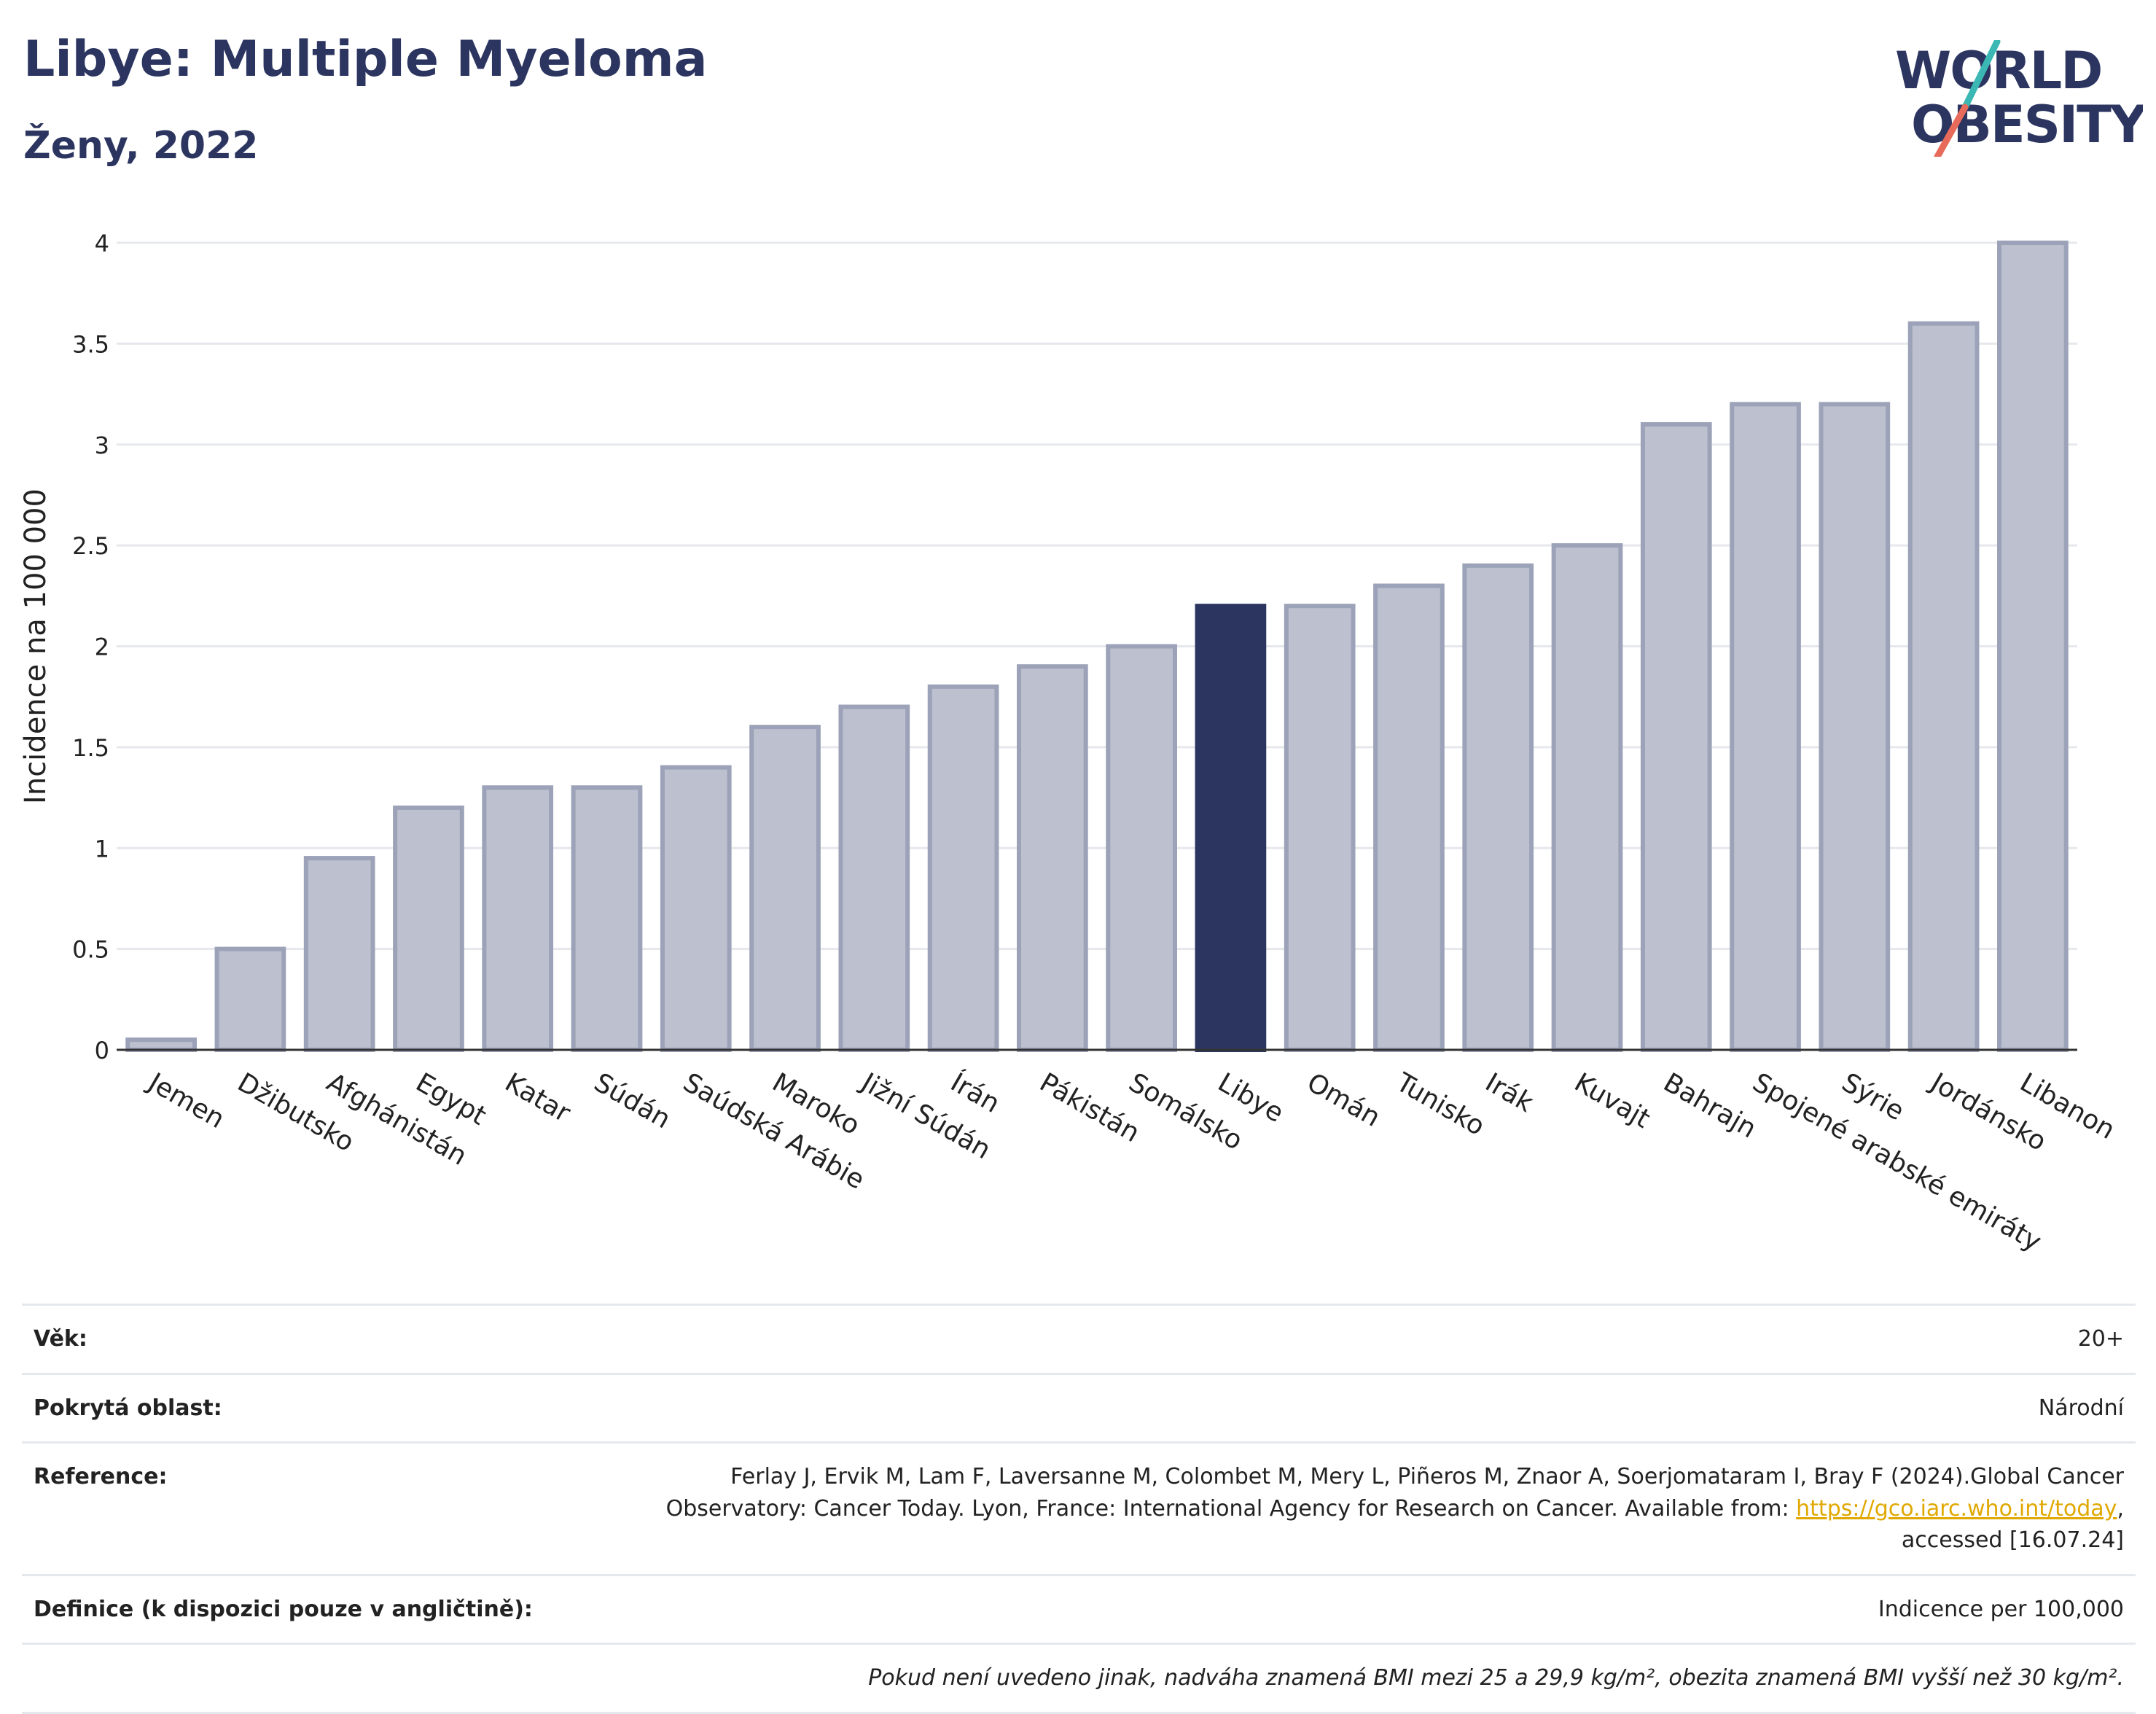 The height and width of the screenshot is (1714, 2156). I want to click on y-tick-label: 4, so click(102, 244).